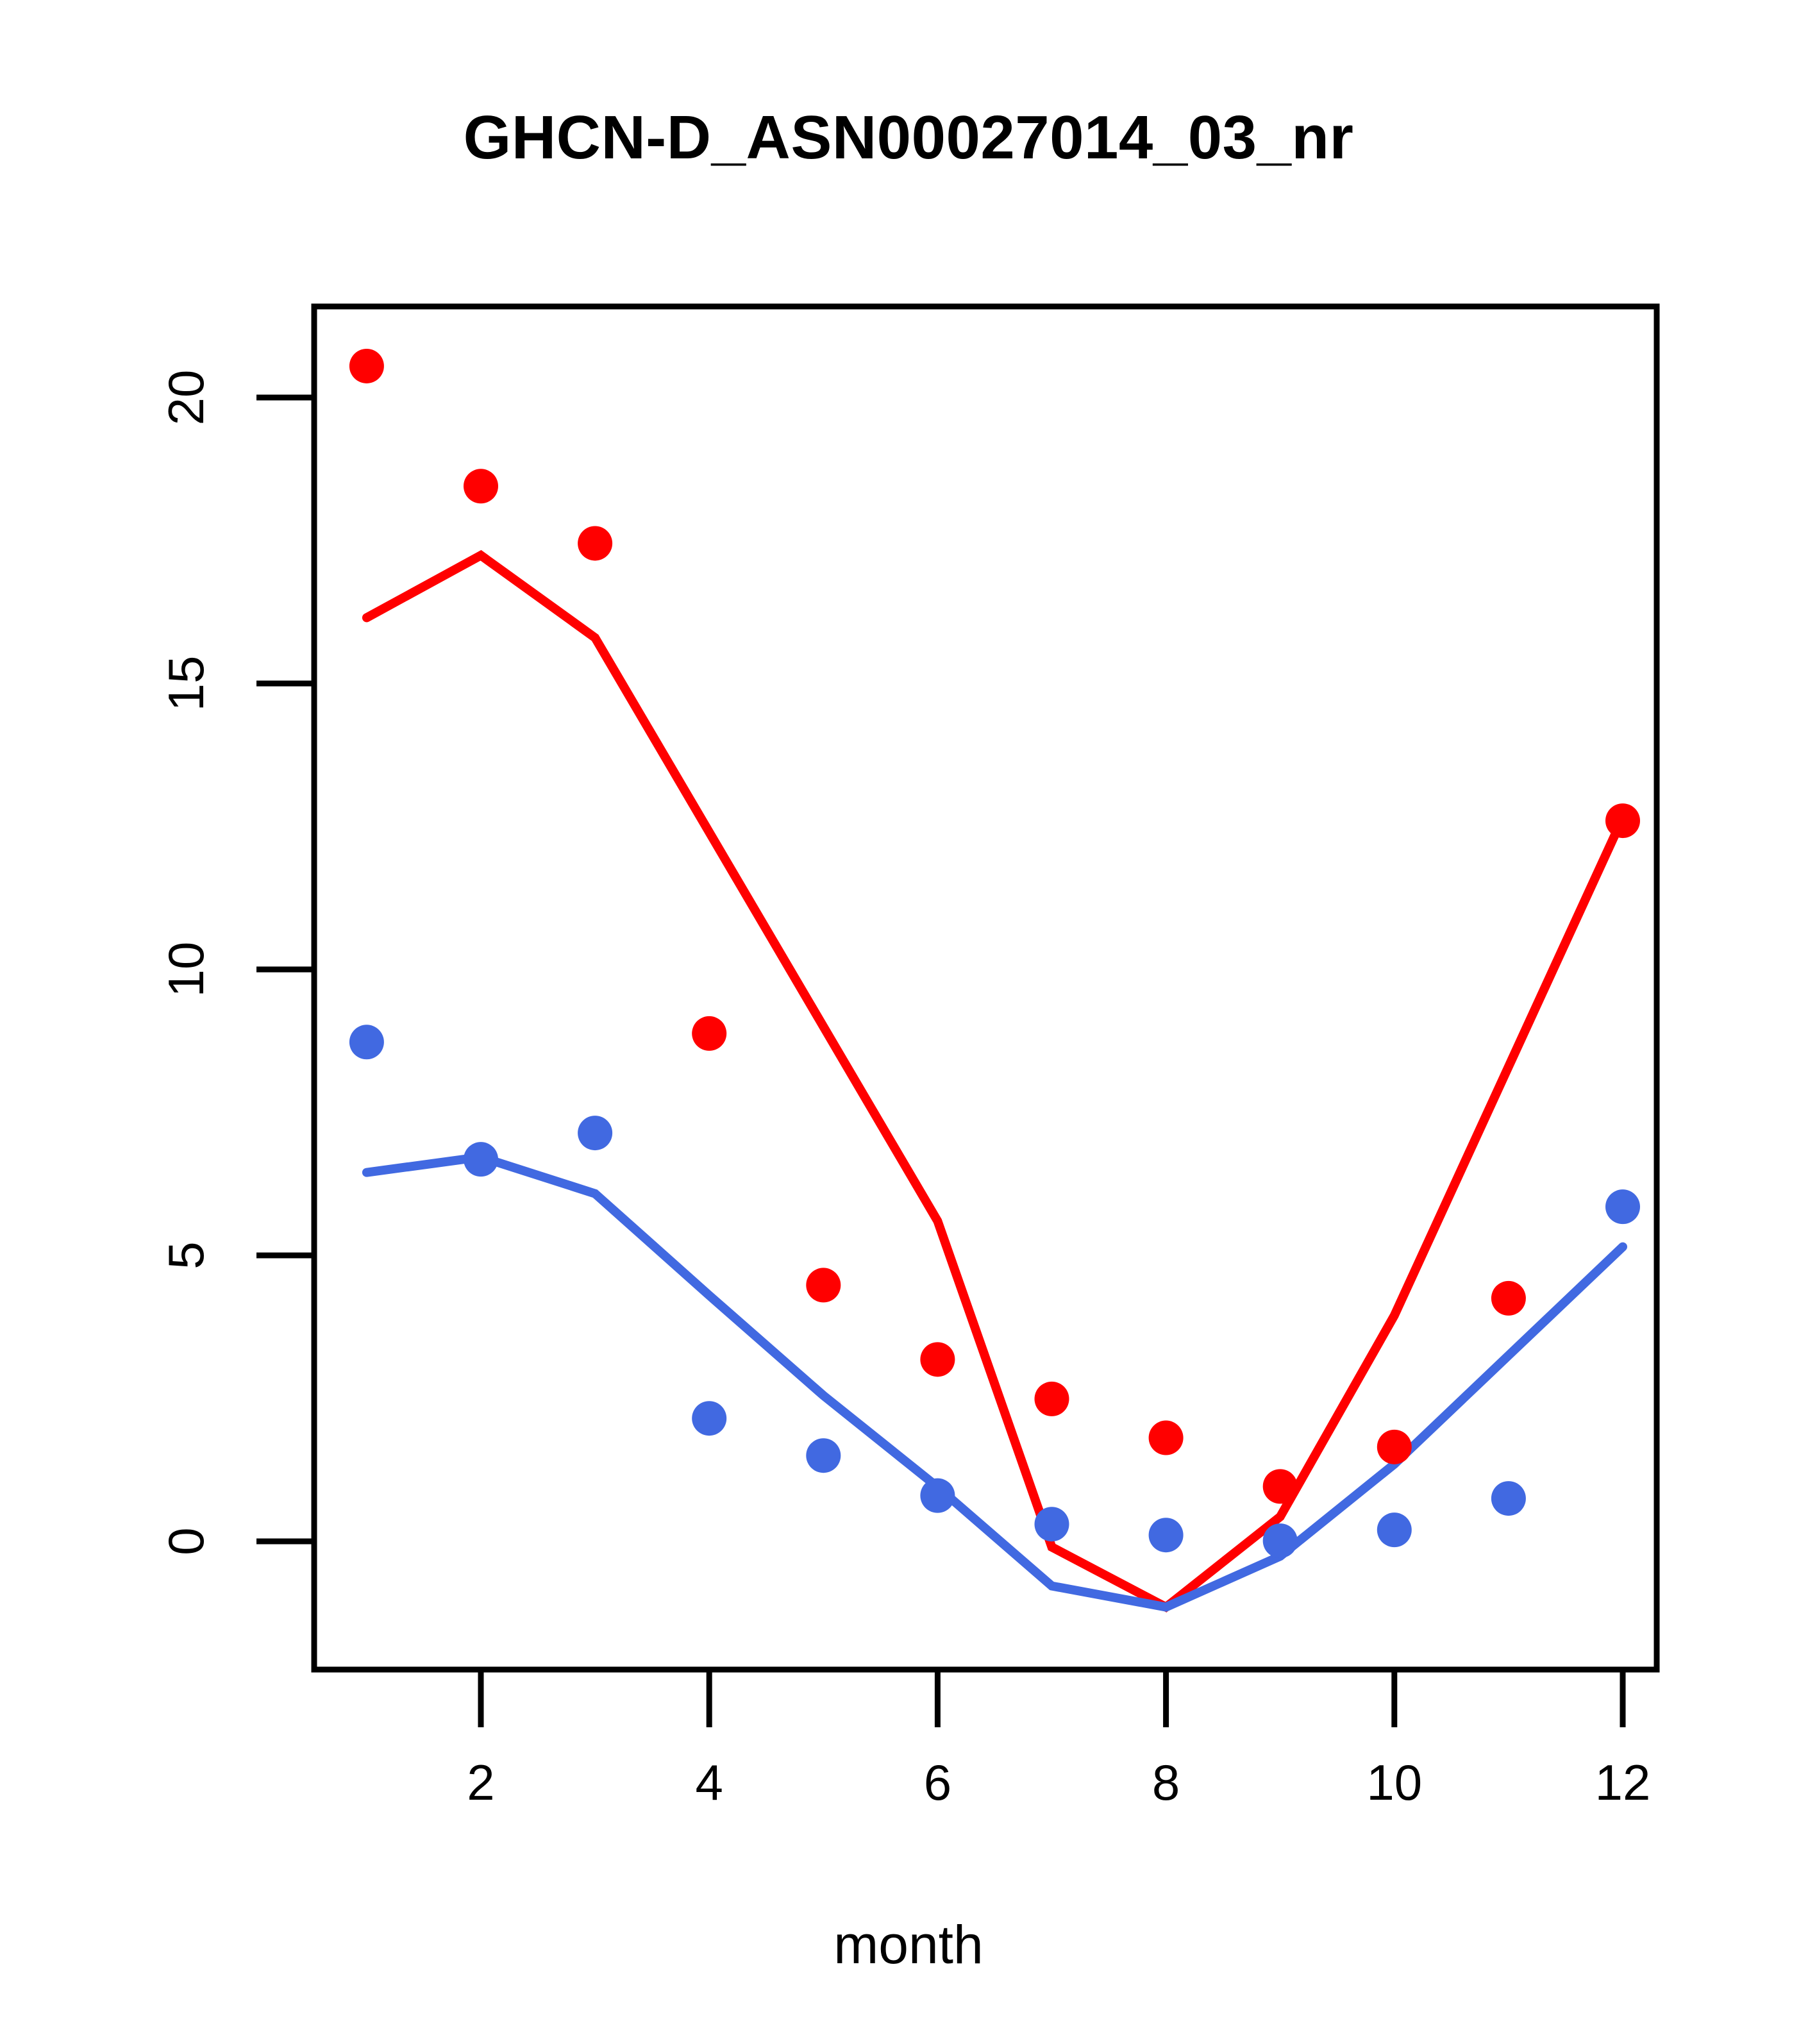 This screenshot has width=1817, height=2044. What do you see at coordinates (938, 1783) in the screenshot?
I see `x-tick-label: 6` at bounding box center [938, 1783].